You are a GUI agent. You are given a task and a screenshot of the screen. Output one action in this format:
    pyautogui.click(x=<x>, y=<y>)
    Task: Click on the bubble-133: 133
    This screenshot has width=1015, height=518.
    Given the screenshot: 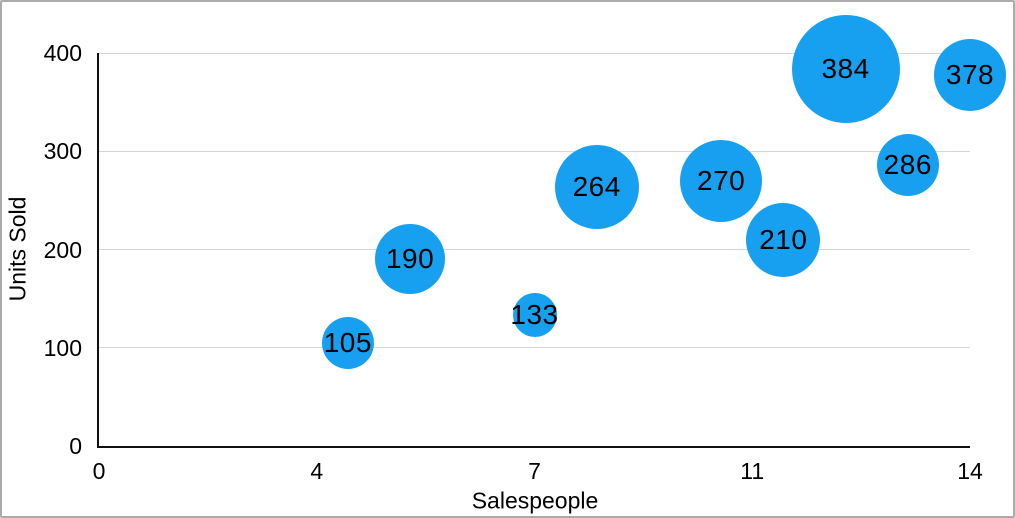 What is the action you would take?
    pyautogui.click(x=534, y=315)
    